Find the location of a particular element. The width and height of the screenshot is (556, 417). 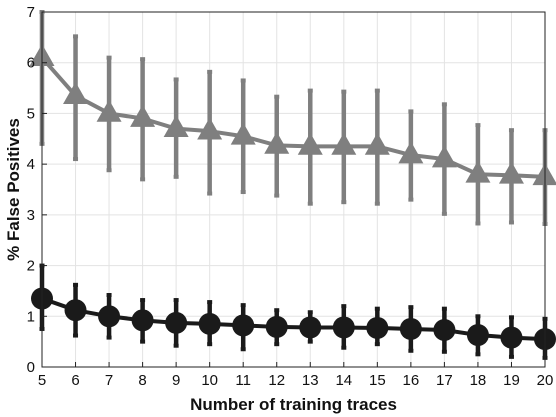

y-tick-label: 2 is located at coordinates (31, 266).